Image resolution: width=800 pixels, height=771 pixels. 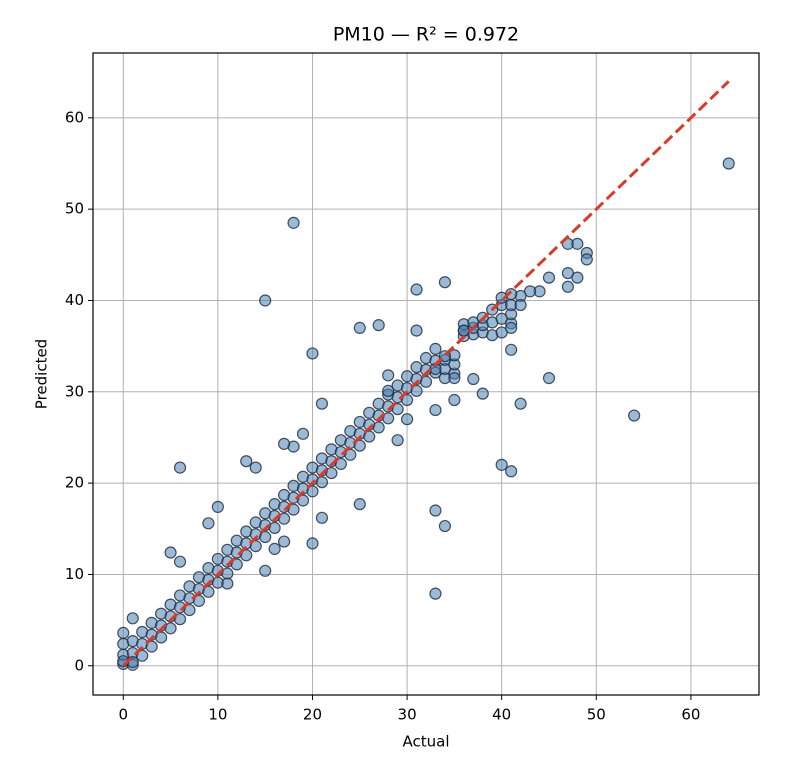 I want to click on x-tick-label: 10, so click(x=217, y=715).